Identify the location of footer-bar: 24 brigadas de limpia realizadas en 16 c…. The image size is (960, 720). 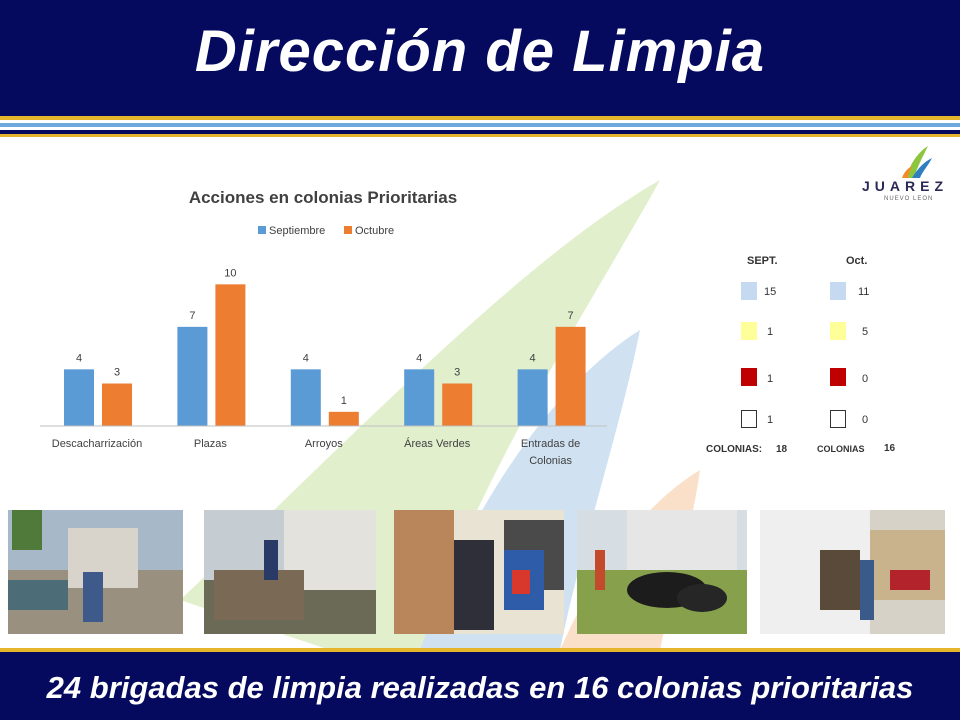
(480, 686).